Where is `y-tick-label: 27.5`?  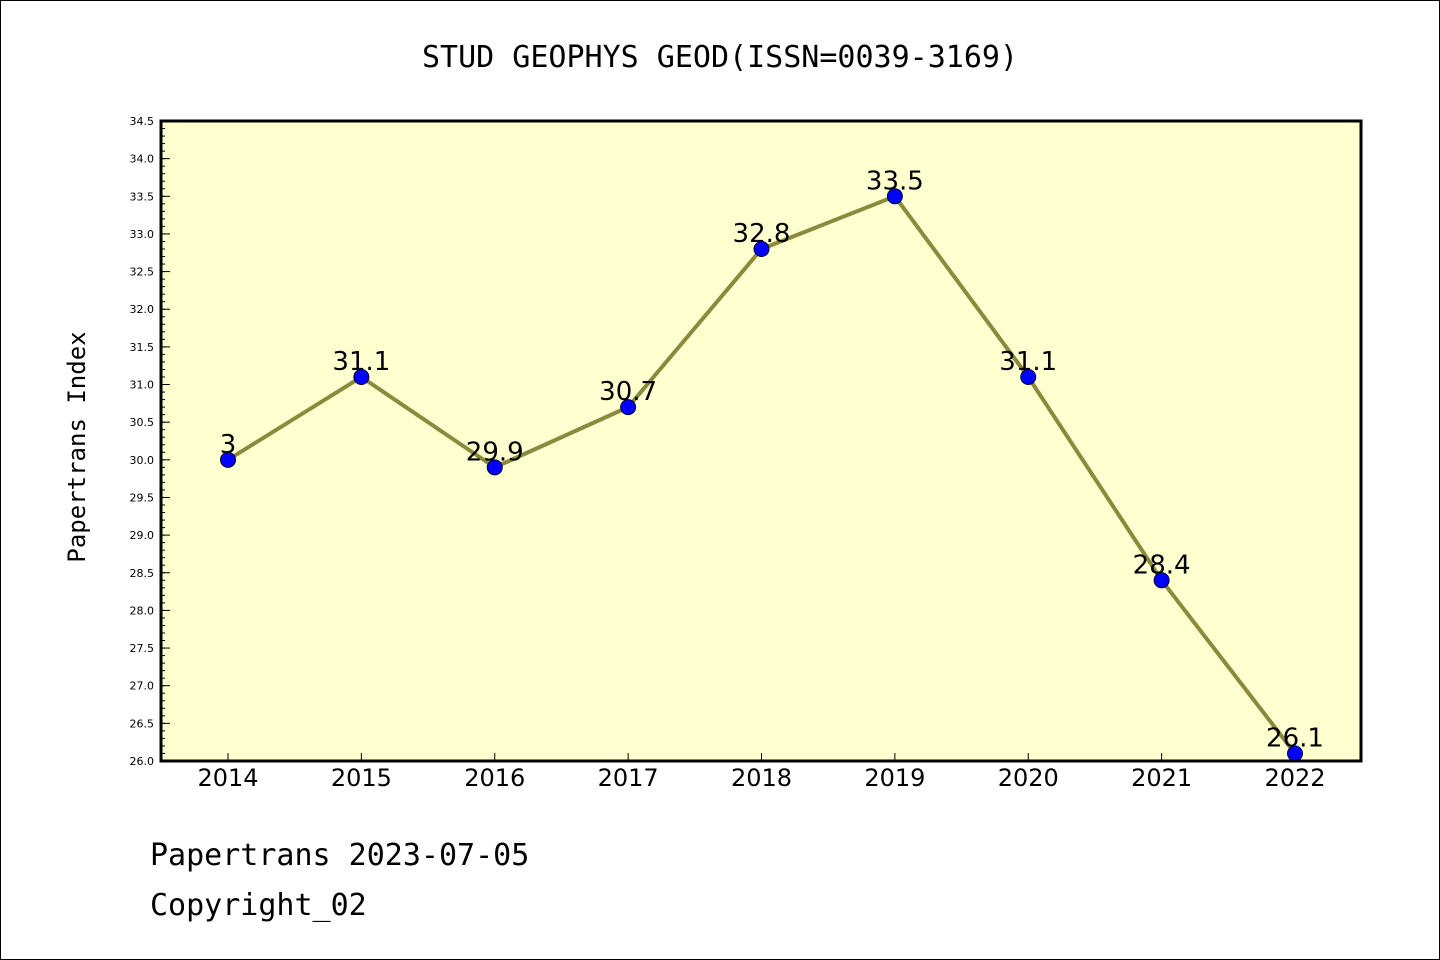
y-tick-label: 27.5 is located at coordinates (142, 648).